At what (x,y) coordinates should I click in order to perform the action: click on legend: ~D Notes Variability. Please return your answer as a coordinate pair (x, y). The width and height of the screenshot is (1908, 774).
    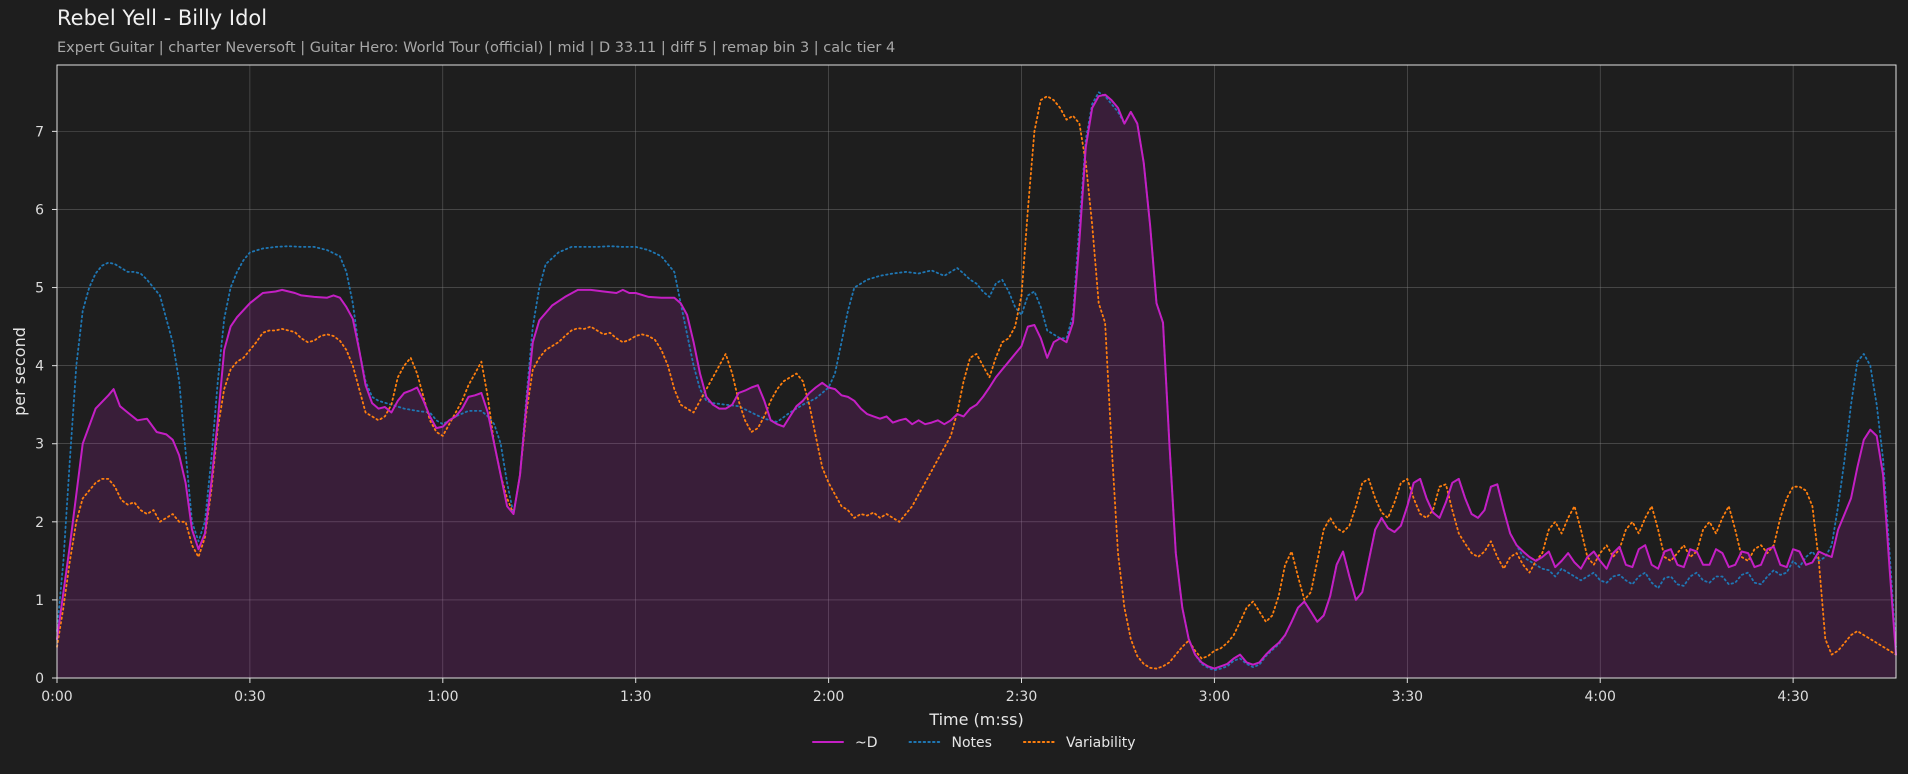
    Looking at the image, I should click on (974, 743).